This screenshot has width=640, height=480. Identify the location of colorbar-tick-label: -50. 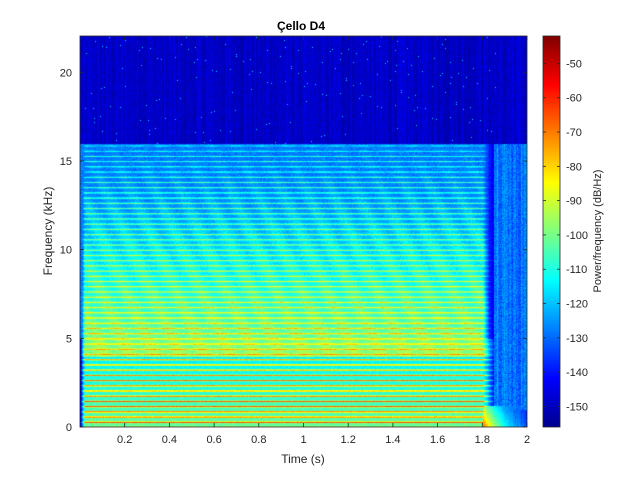
(574, 64).